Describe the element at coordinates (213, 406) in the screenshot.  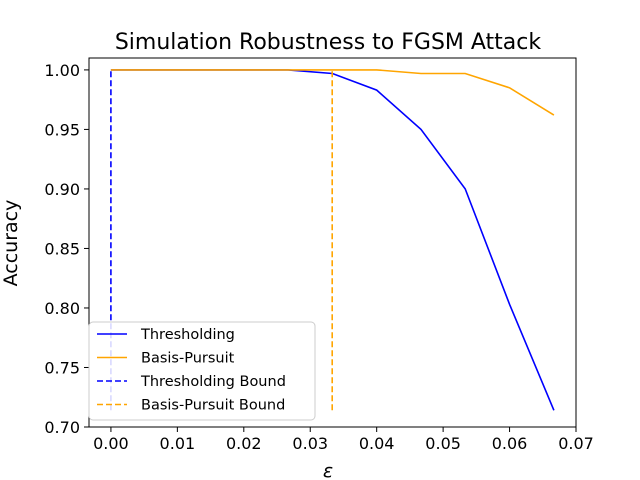
I see `legend-label: Basis-Pursuit Bound` at that location.